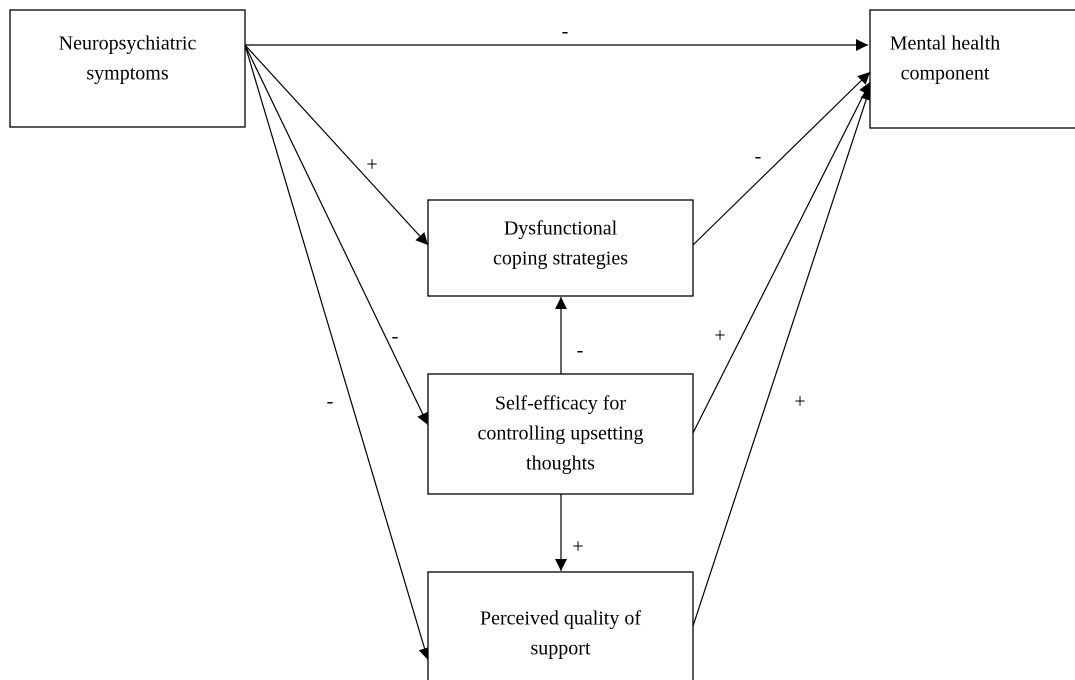 The height and width of the screenshot is (680, 1075). Describe the element at coordinates (561, 649) in the screenshot. I see `node-label: support` at that location.